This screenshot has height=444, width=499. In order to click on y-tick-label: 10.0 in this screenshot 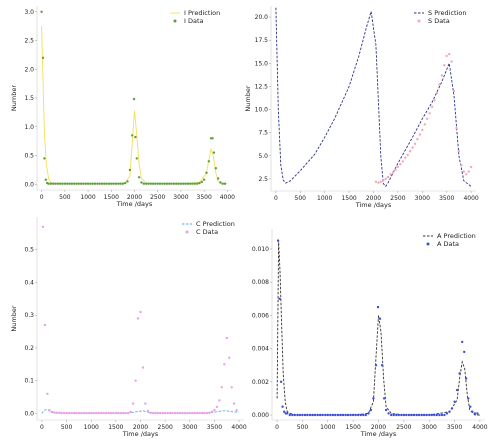, I will do `click(262, 110)`.